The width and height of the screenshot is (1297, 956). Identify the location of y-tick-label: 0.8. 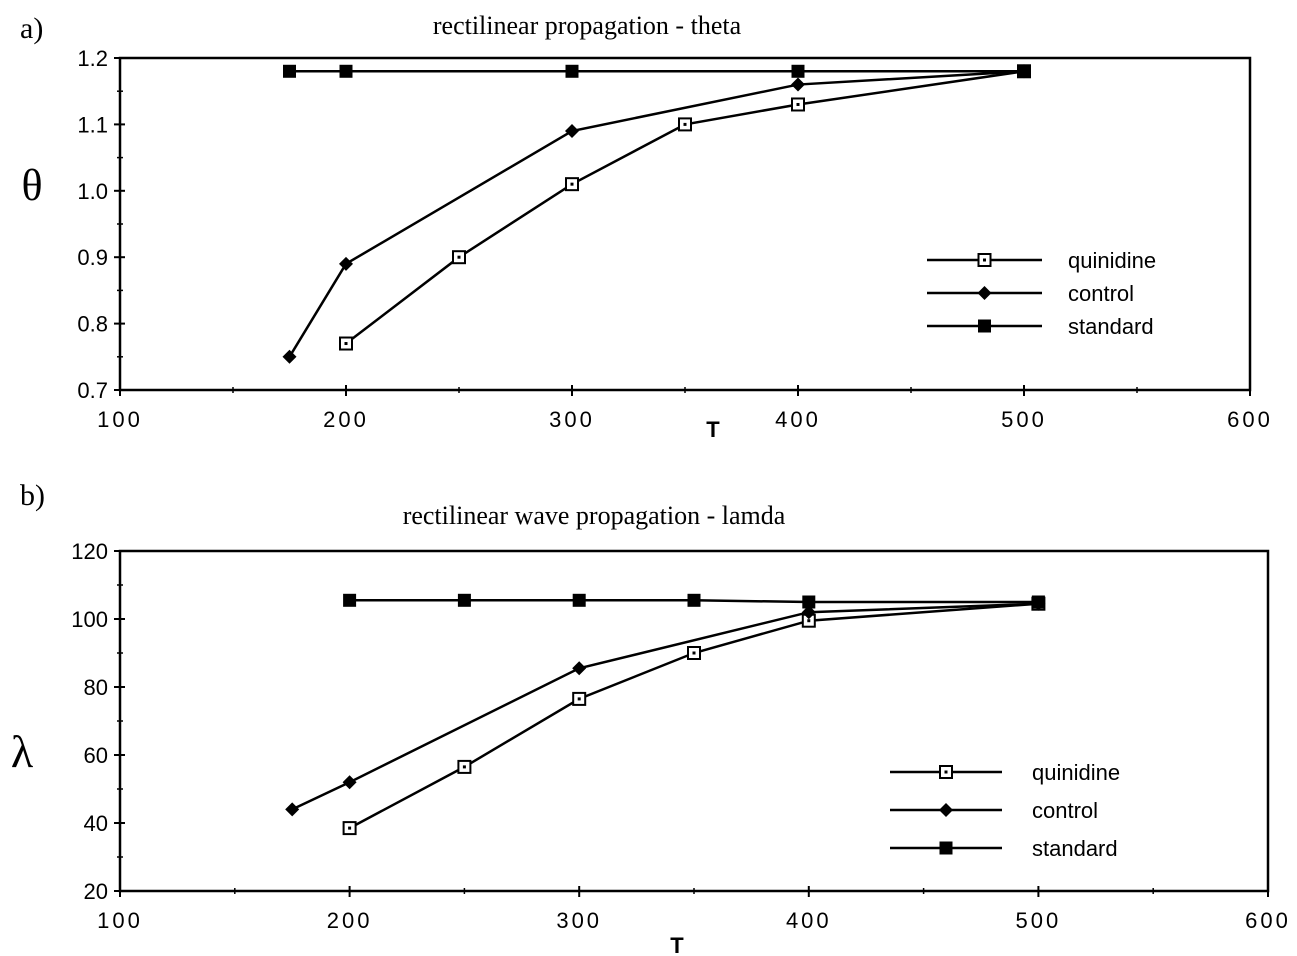
(92, 324).